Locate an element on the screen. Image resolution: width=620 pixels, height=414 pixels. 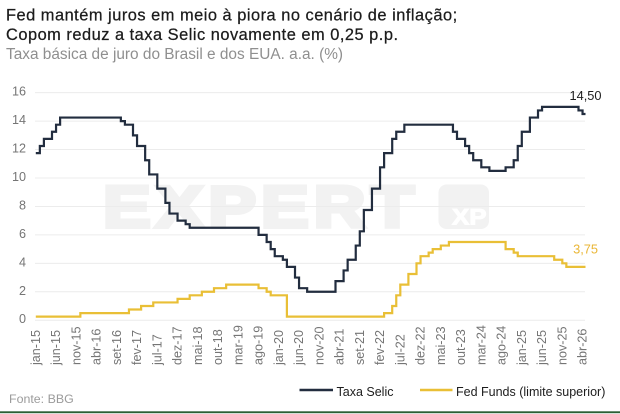
svg-text: abr-16 is located at coordinates (97, 347).